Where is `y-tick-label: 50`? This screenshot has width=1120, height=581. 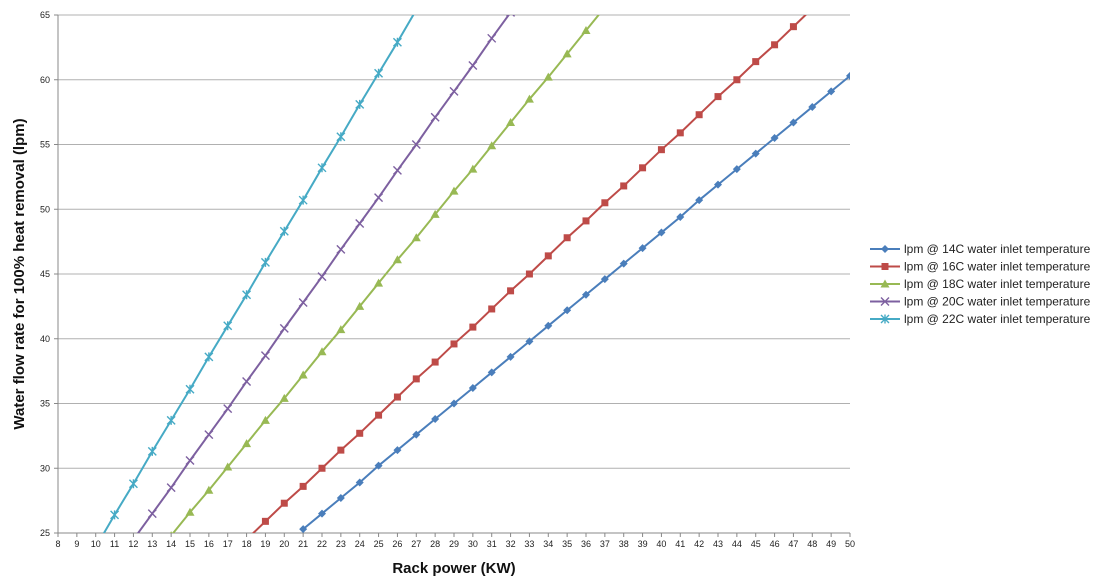
y-tick-label: 50 is located at coordinates (45, 209).